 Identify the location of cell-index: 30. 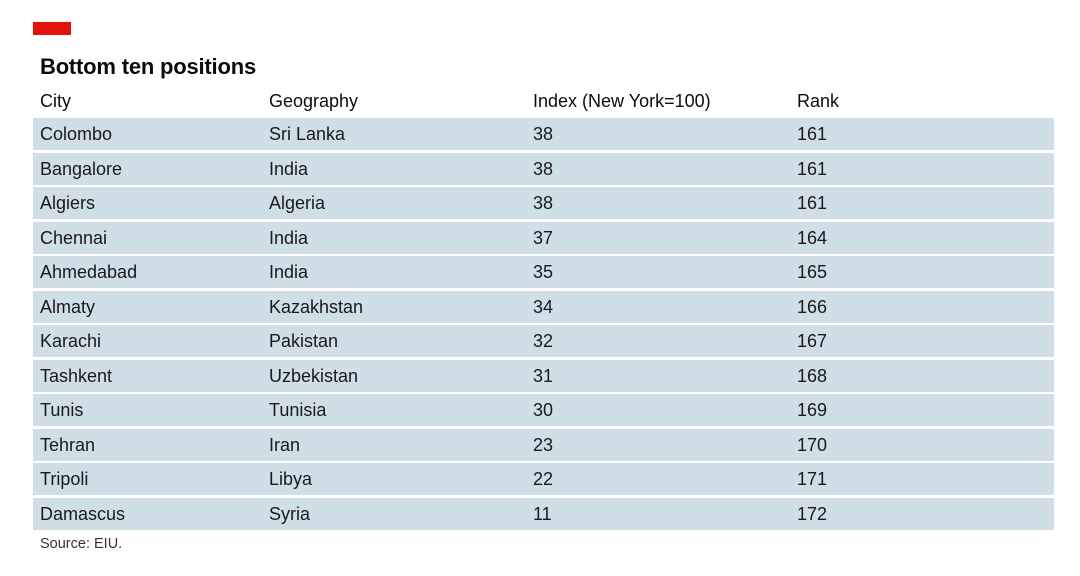
(543, 410).